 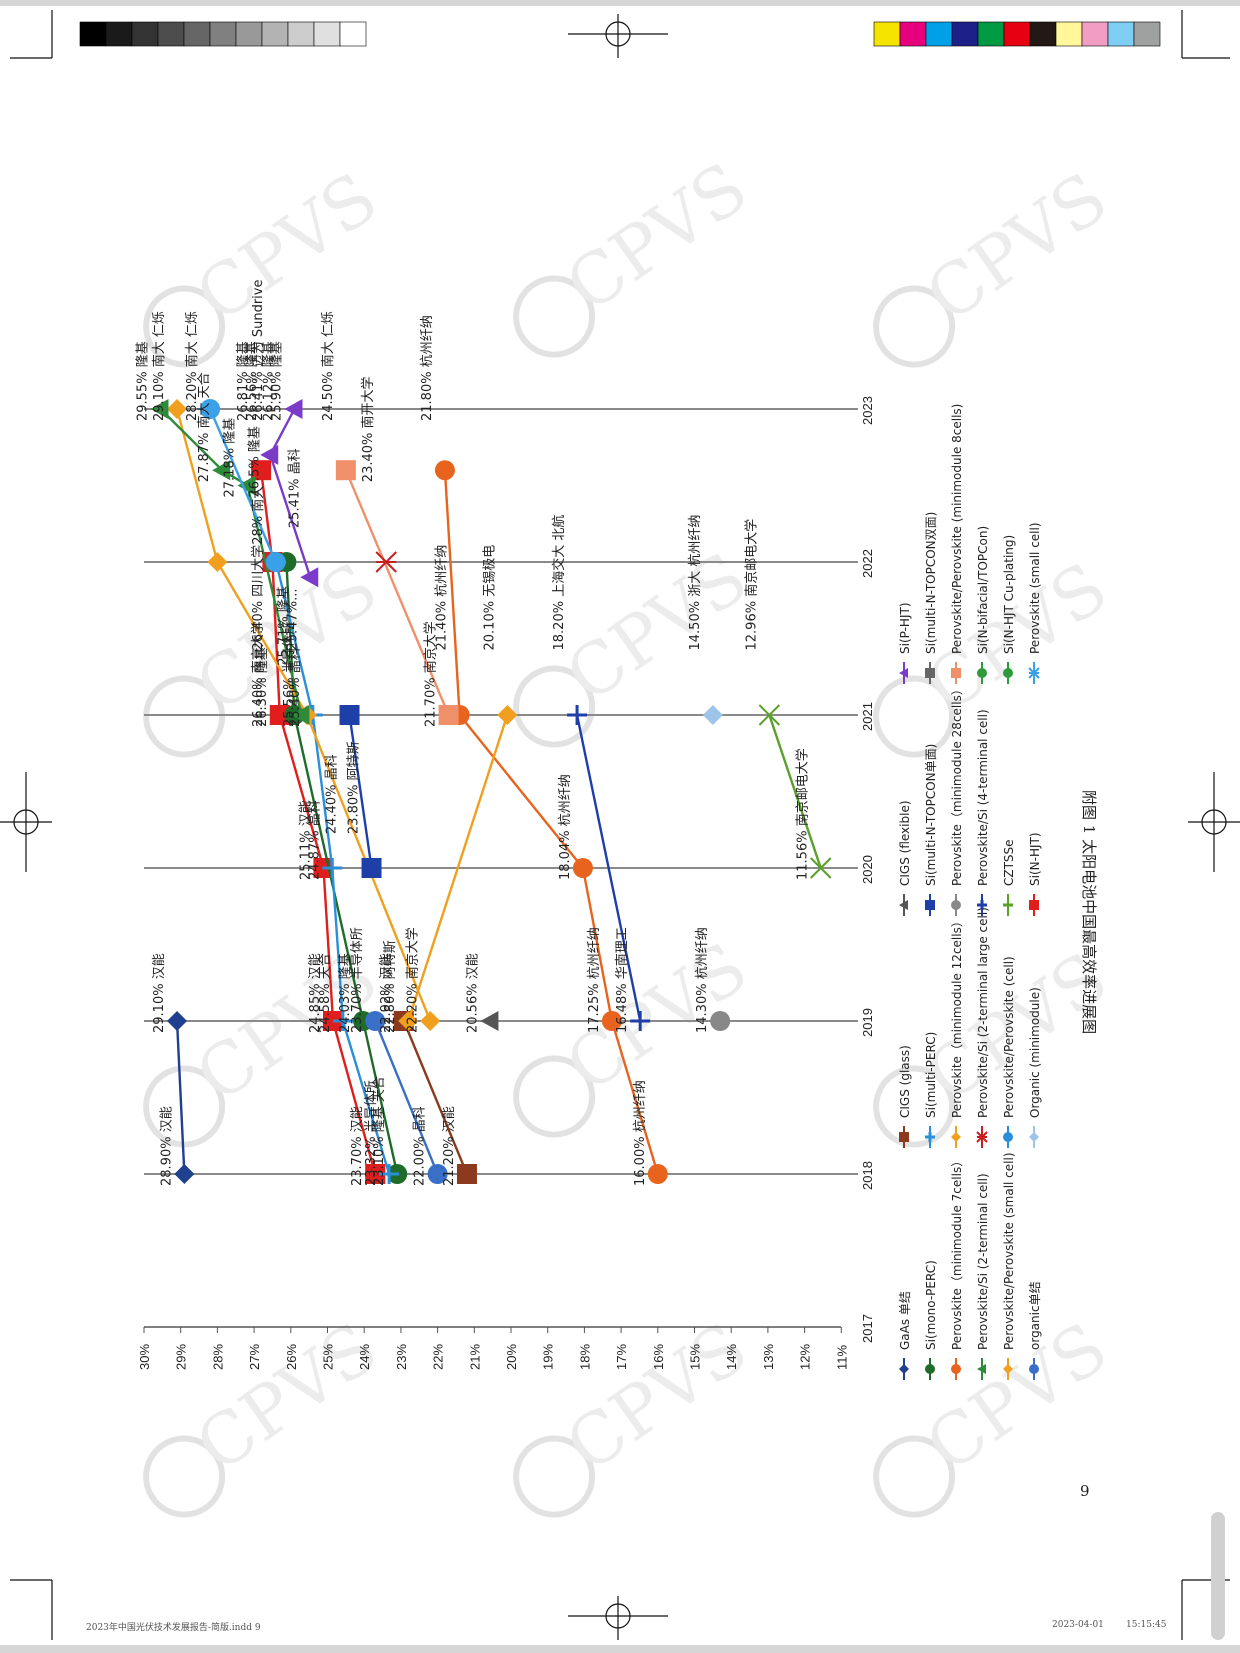 What do you see at coordinates (1009, 594) in the screenshot?
I see `legend-label: Si(N-HJT Cu-plating)` at bounding box center [1009, 594].